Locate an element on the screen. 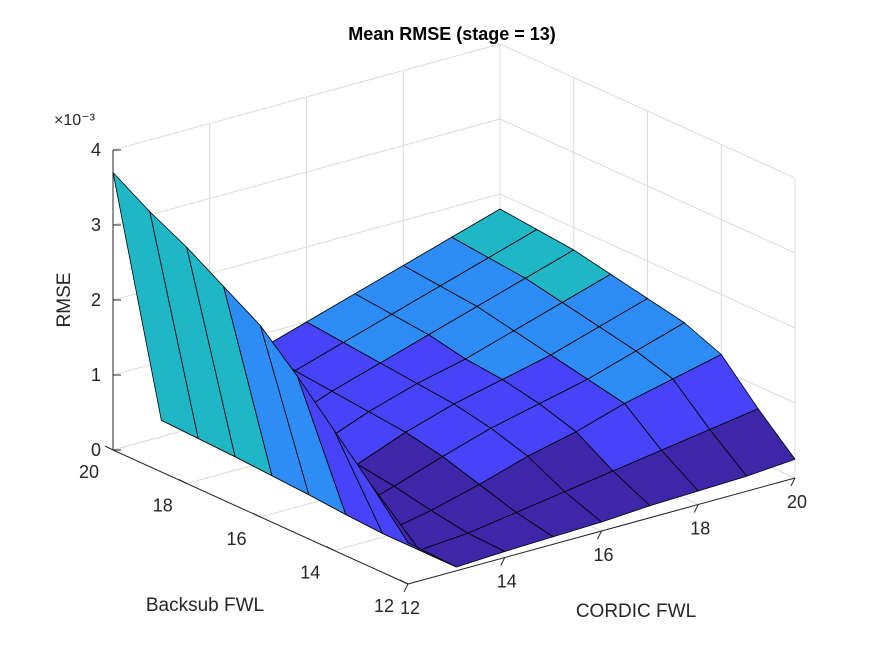 The height and width of the screenshot is (656, 875). x-tick-label: 20 is located at coordinates (797, 502).